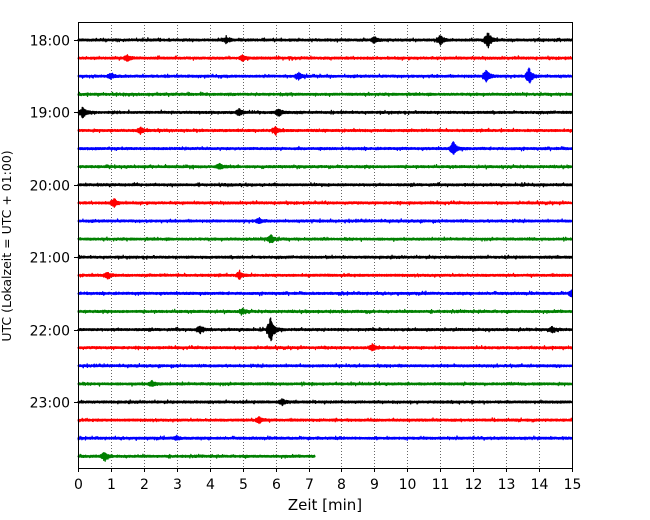 This screenshot has height=520, width=650. What do you see at coordinates (54, 223) in the screenshot?
I see `y-axis-ticks: 18:00 19:00 20:00 21:00 22:00 23:00` at bounding box center [54, 223].